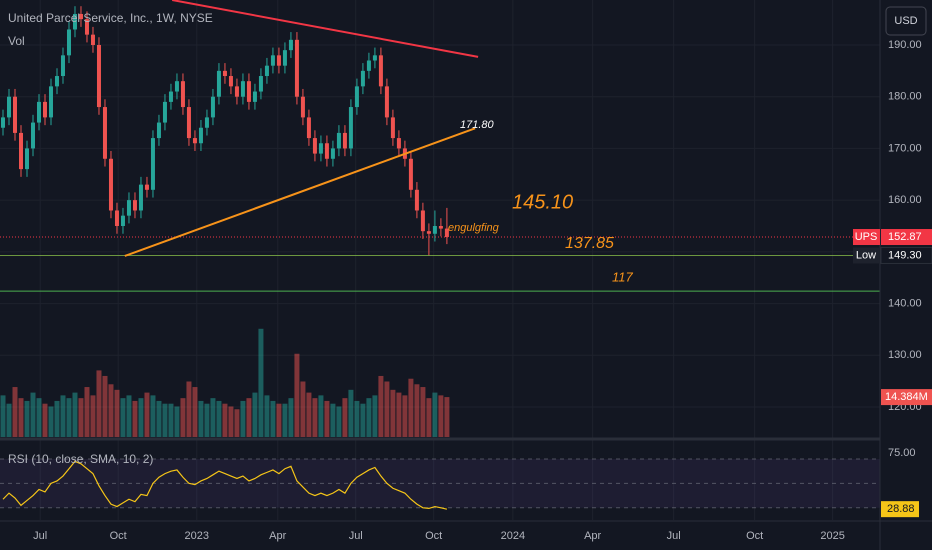 The image size is (932, 550). What do you see at coordinates (197, 536) in the screenshot?
I see `x-tick-label: 2023` at bounding box center [197, 536].